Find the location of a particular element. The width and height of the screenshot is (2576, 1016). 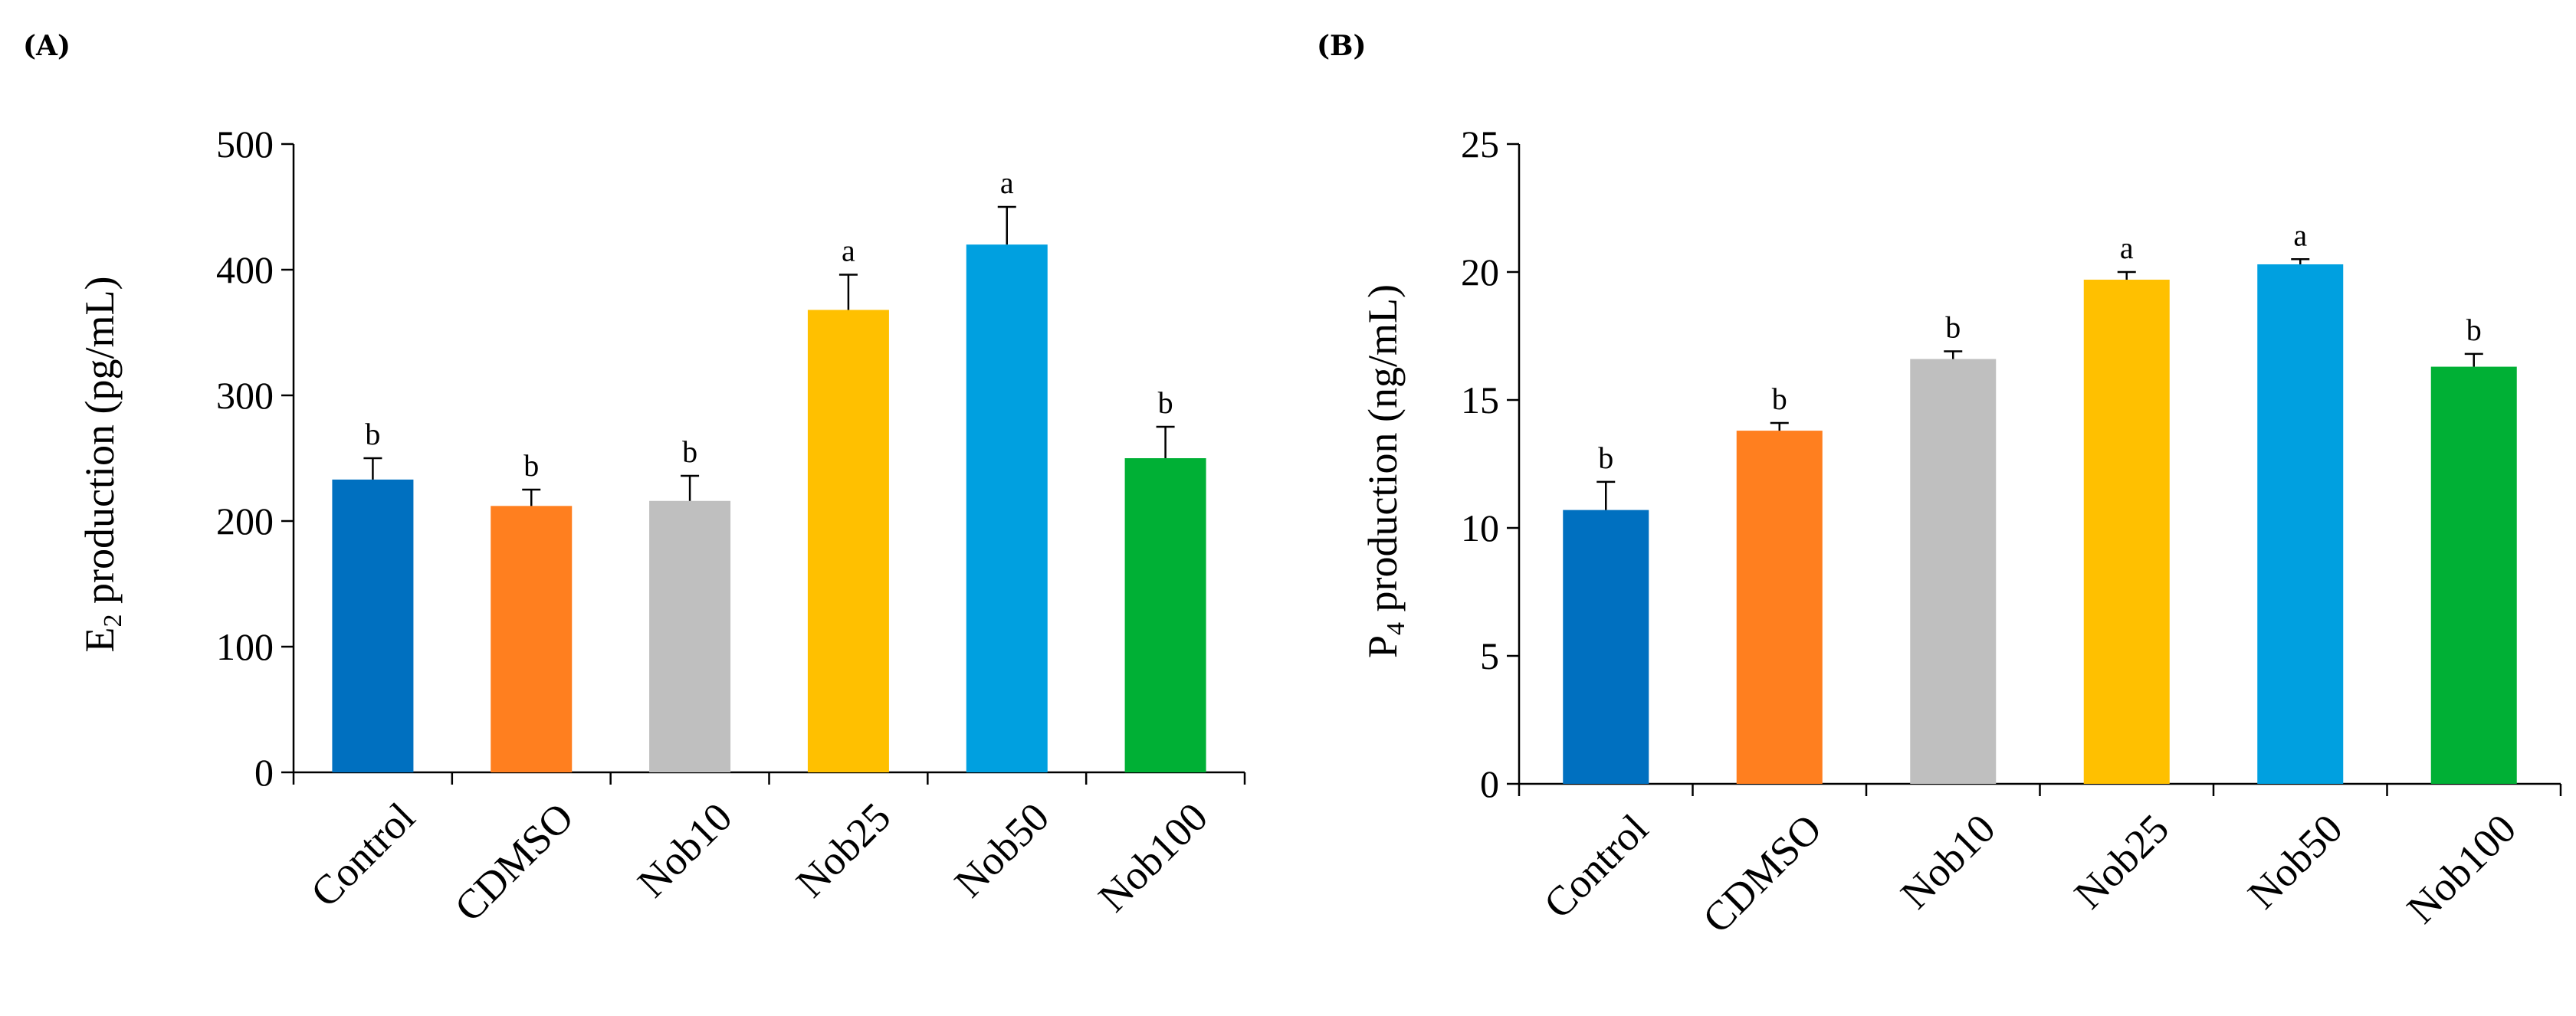

panel-label-a: (A) is located at coordinates (47, 46).